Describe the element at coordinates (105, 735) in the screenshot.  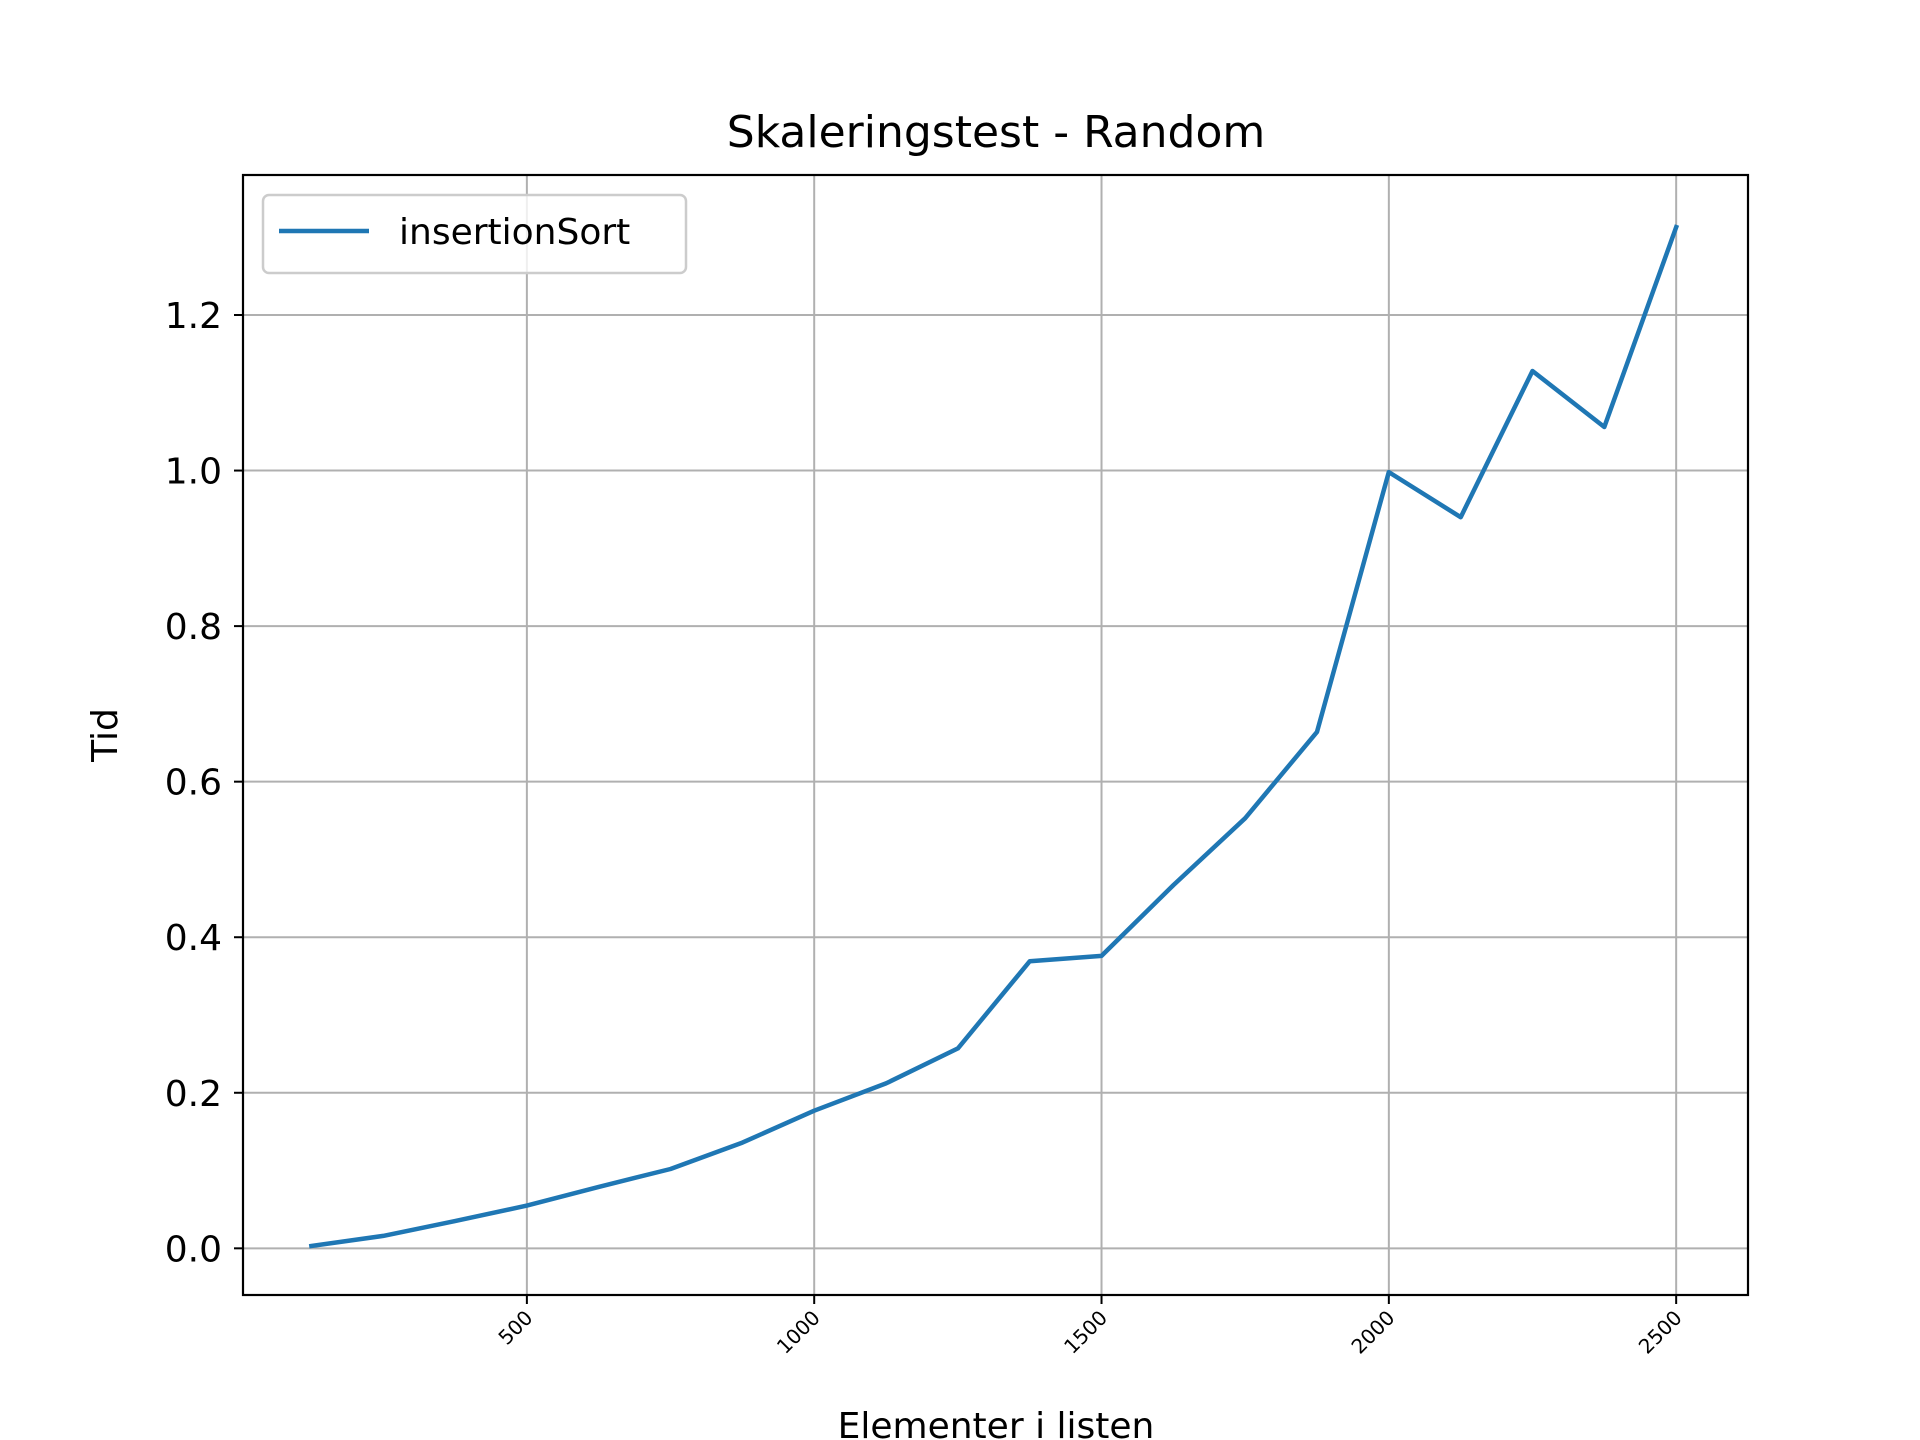
I see `y-axis-label: Tid` at that location.